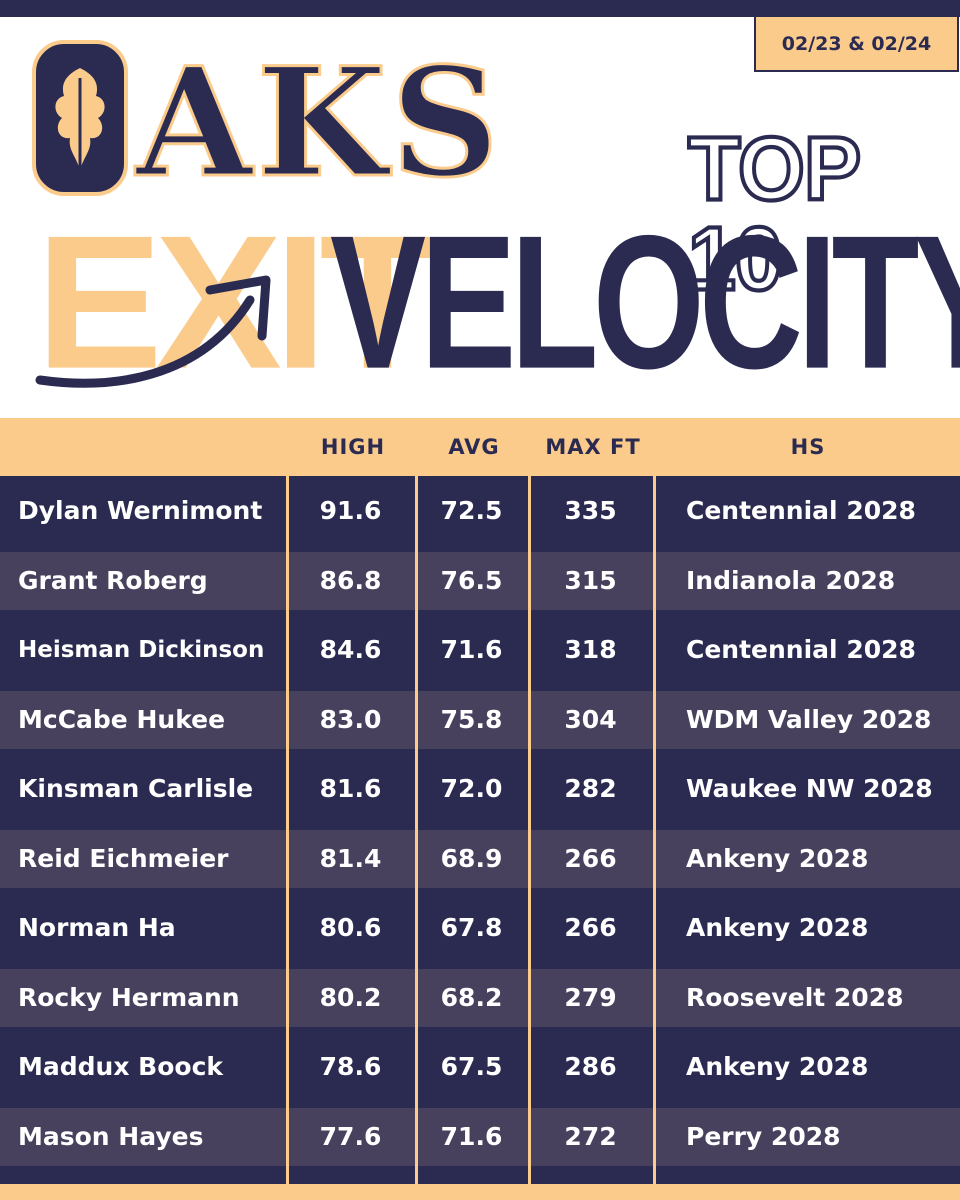  I want to click on cell-high: 81.4, so click(350, 858).